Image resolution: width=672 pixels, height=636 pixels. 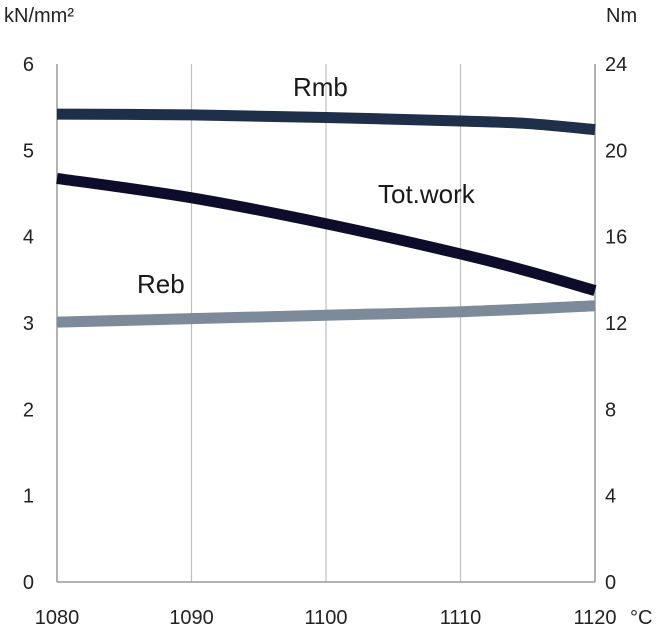 What do you see at coordinates (461, 618) in the screenshot?
I see `x-tick-1110: 1110` at bounding box center [461, 618].